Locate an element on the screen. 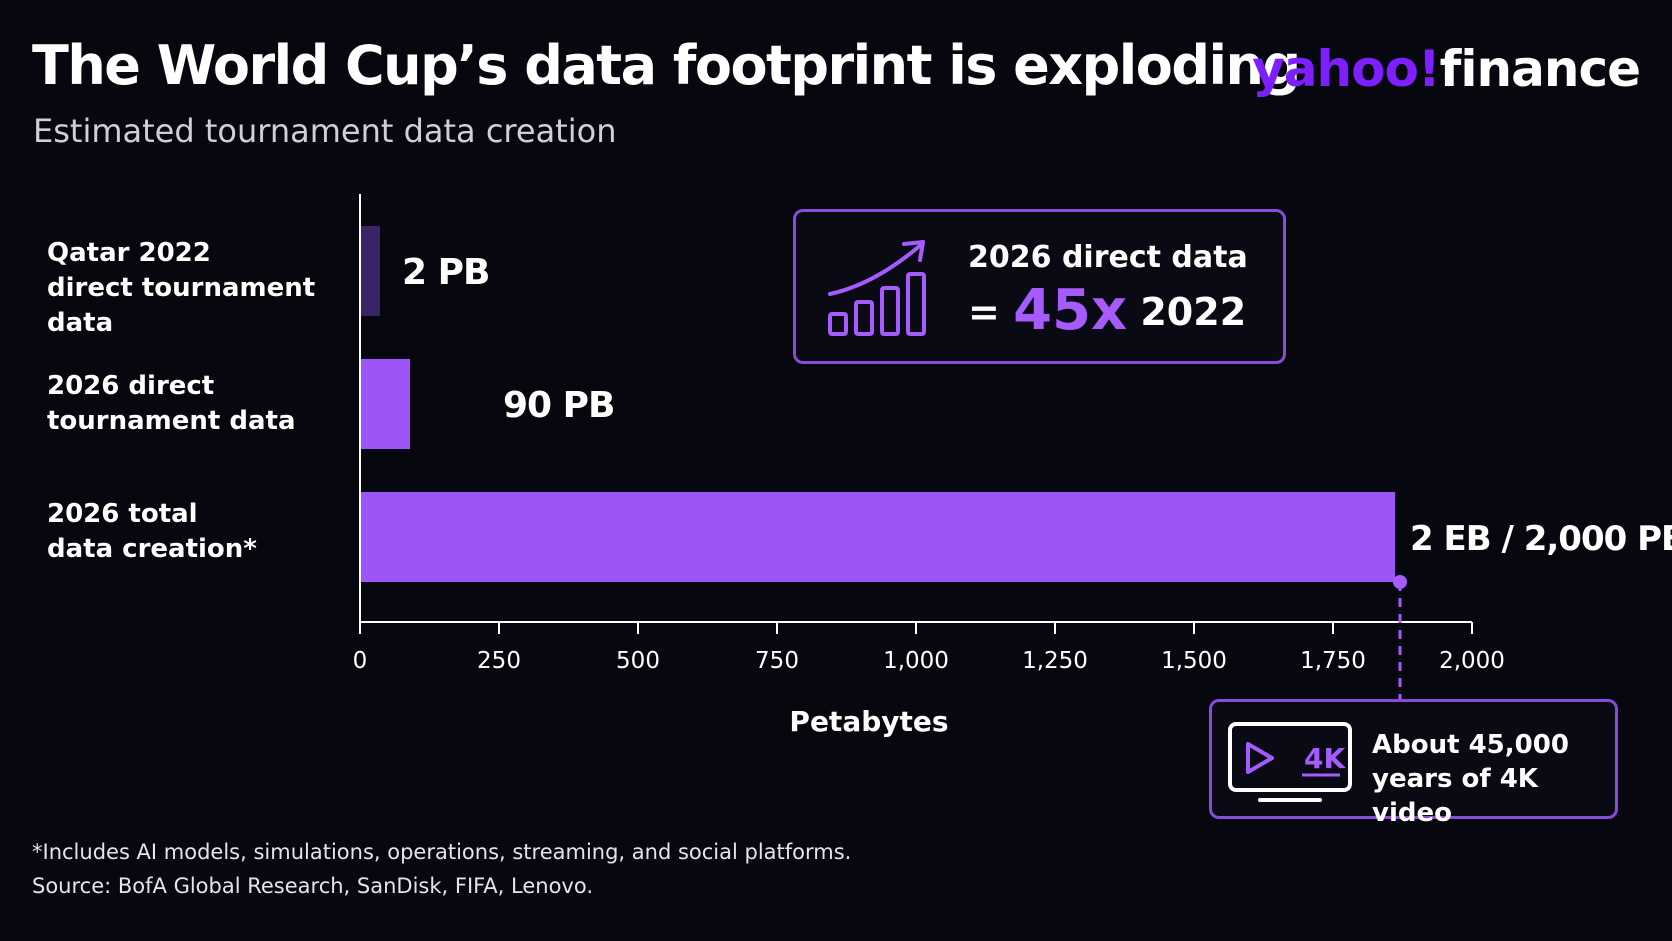 This screenshot has width=1672, height=941. 4k-video-icon: 4K is located at coordinates (1290, 762).